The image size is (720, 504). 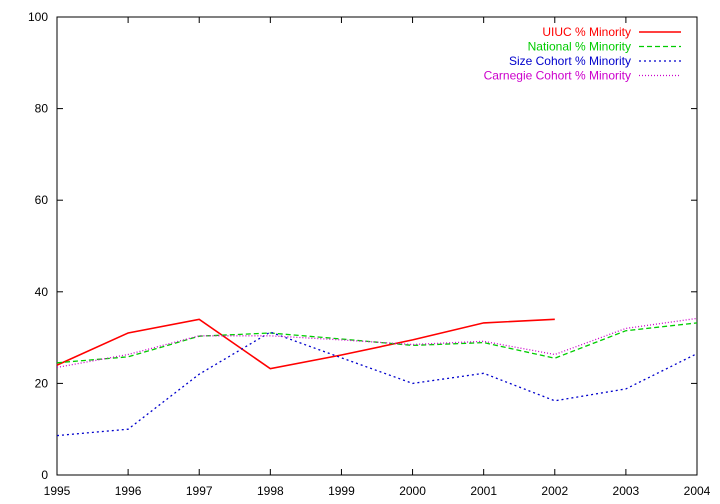 I want to click on legend-label: Carnegie Cohort % Minority, so click(x=557, y=76).